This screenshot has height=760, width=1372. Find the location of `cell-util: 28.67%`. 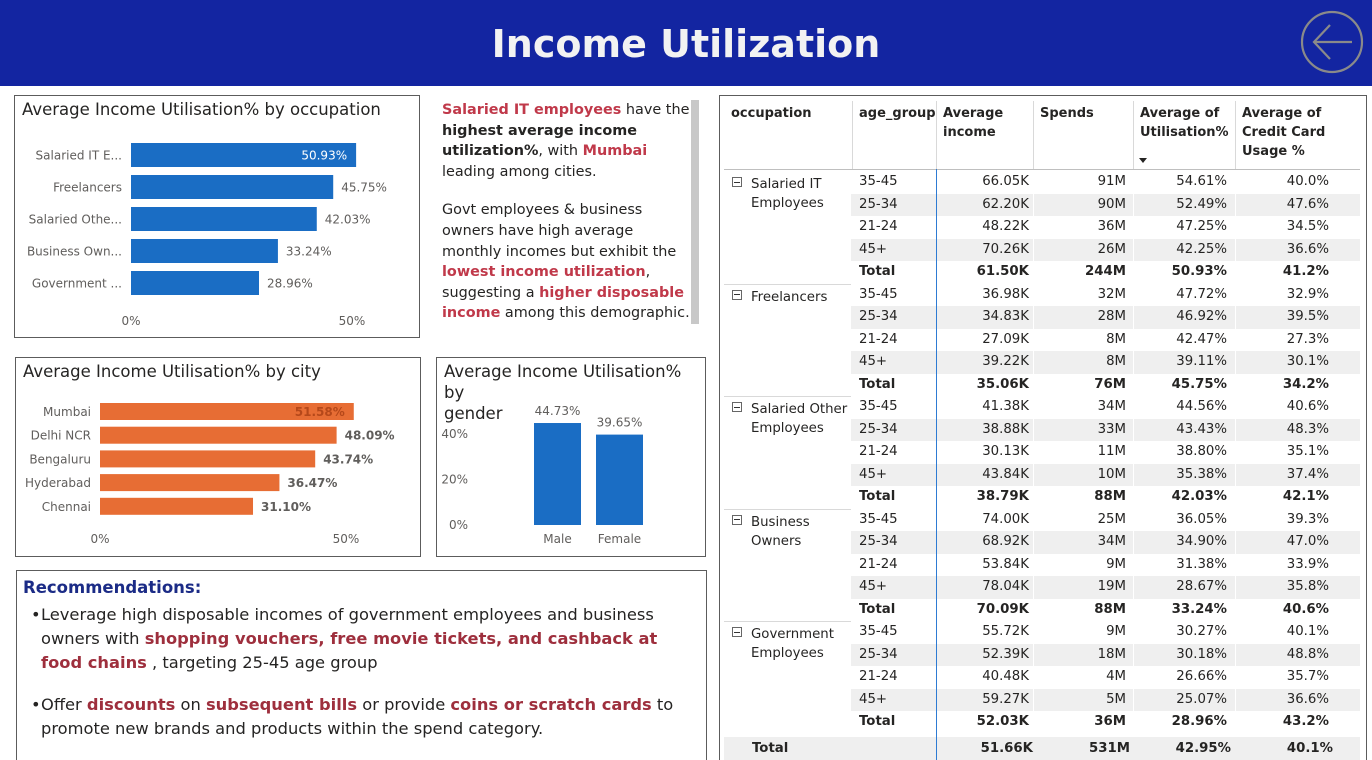

cell-util: 28.67% is located at coordinates (1201, 586).